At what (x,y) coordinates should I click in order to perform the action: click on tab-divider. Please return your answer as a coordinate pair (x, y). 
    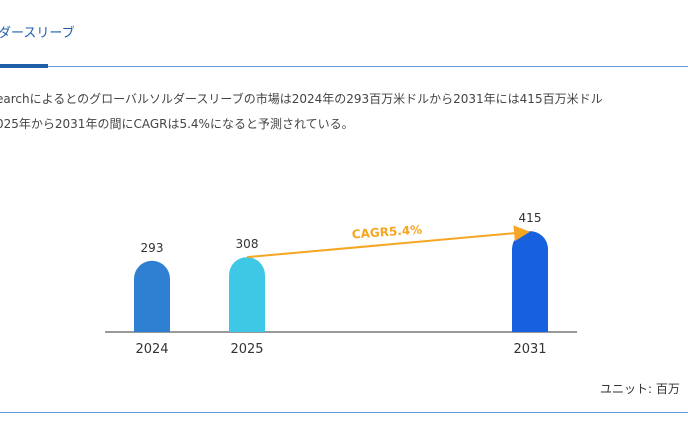
    Looking at the image, I should click on (344, 66).